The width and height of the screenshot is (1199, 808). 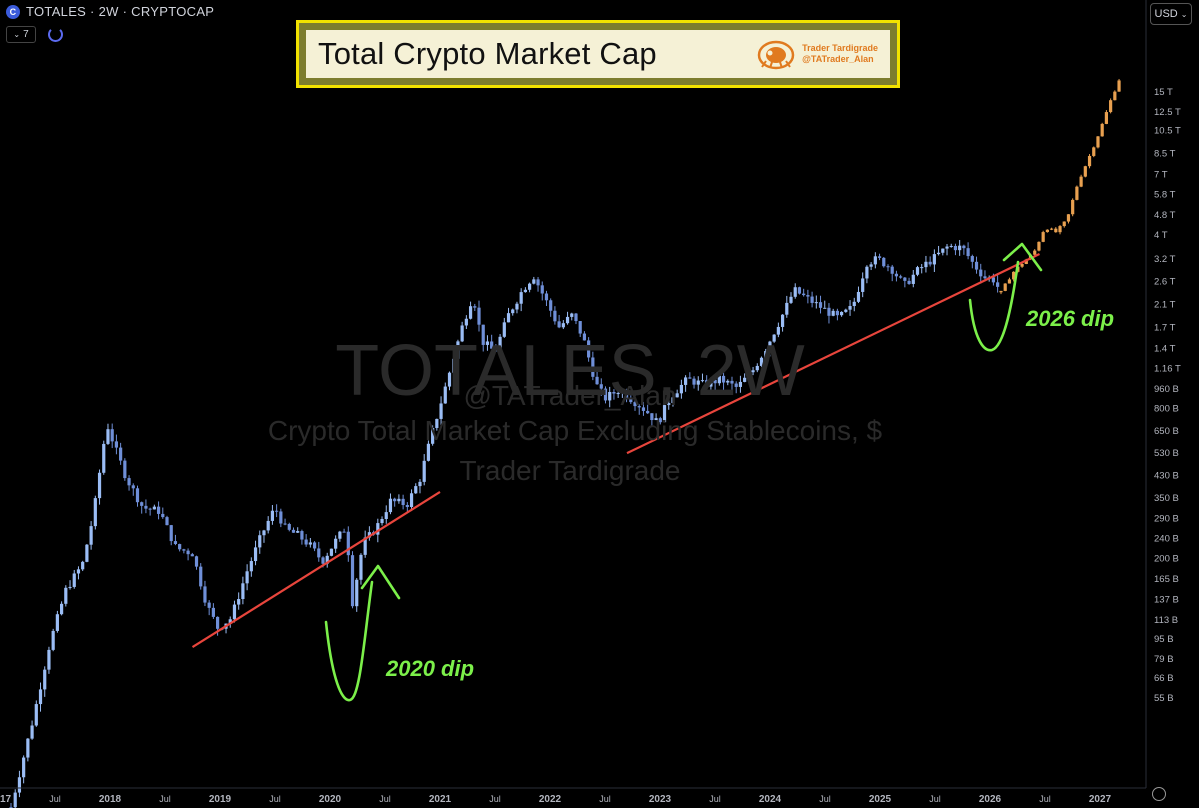 I want to click on time-tick-label: 2023, so click(x=660, y=799).